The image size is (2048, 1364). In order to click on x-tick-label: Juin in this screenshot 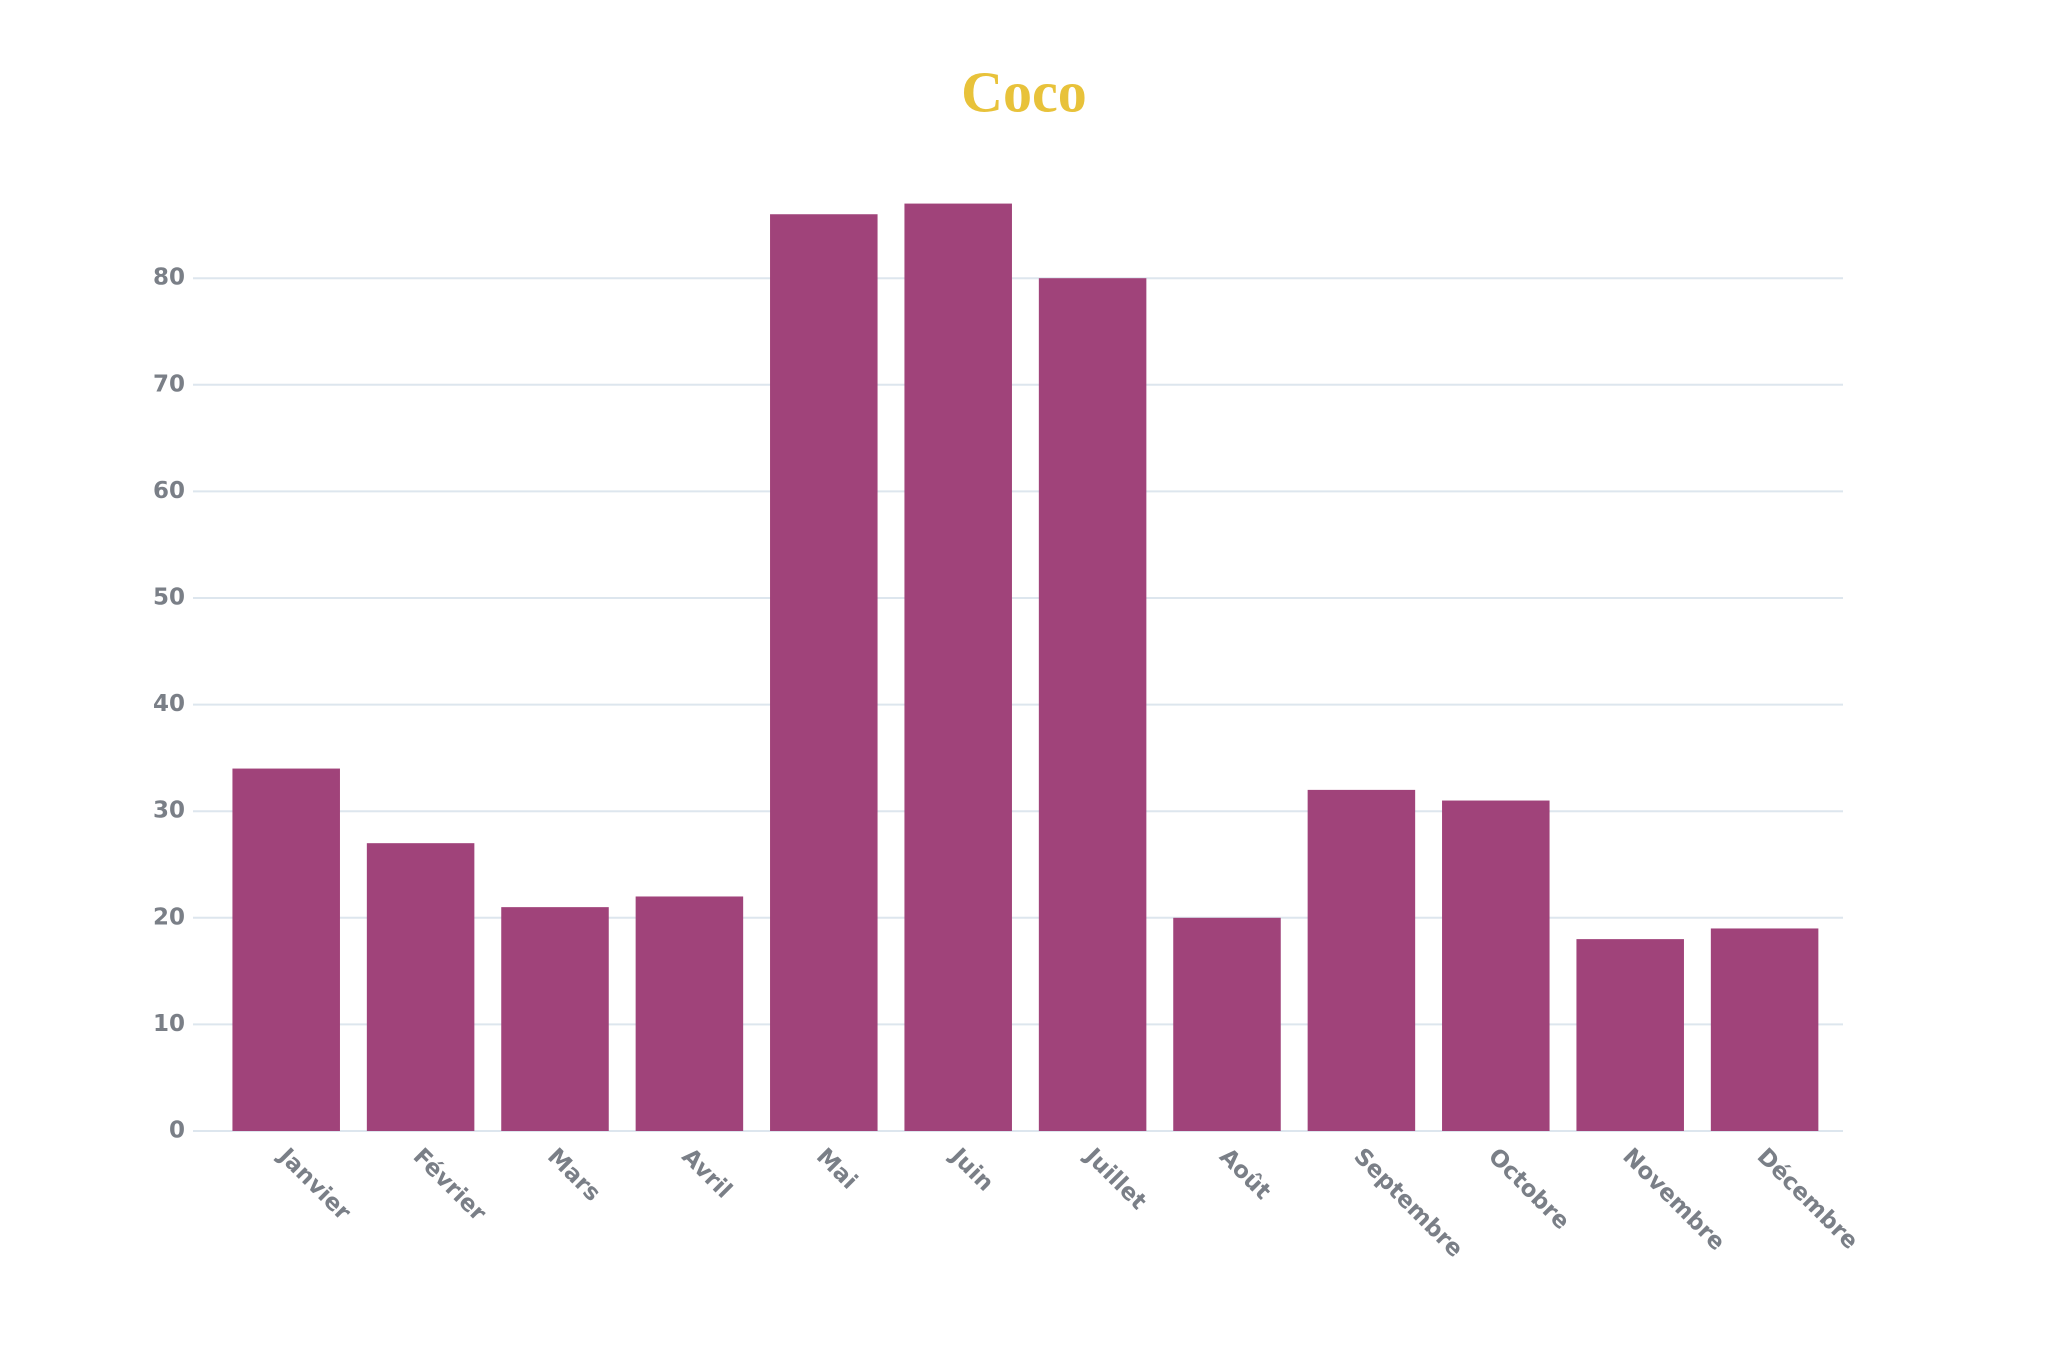, I will do `click(971, 1169)`.